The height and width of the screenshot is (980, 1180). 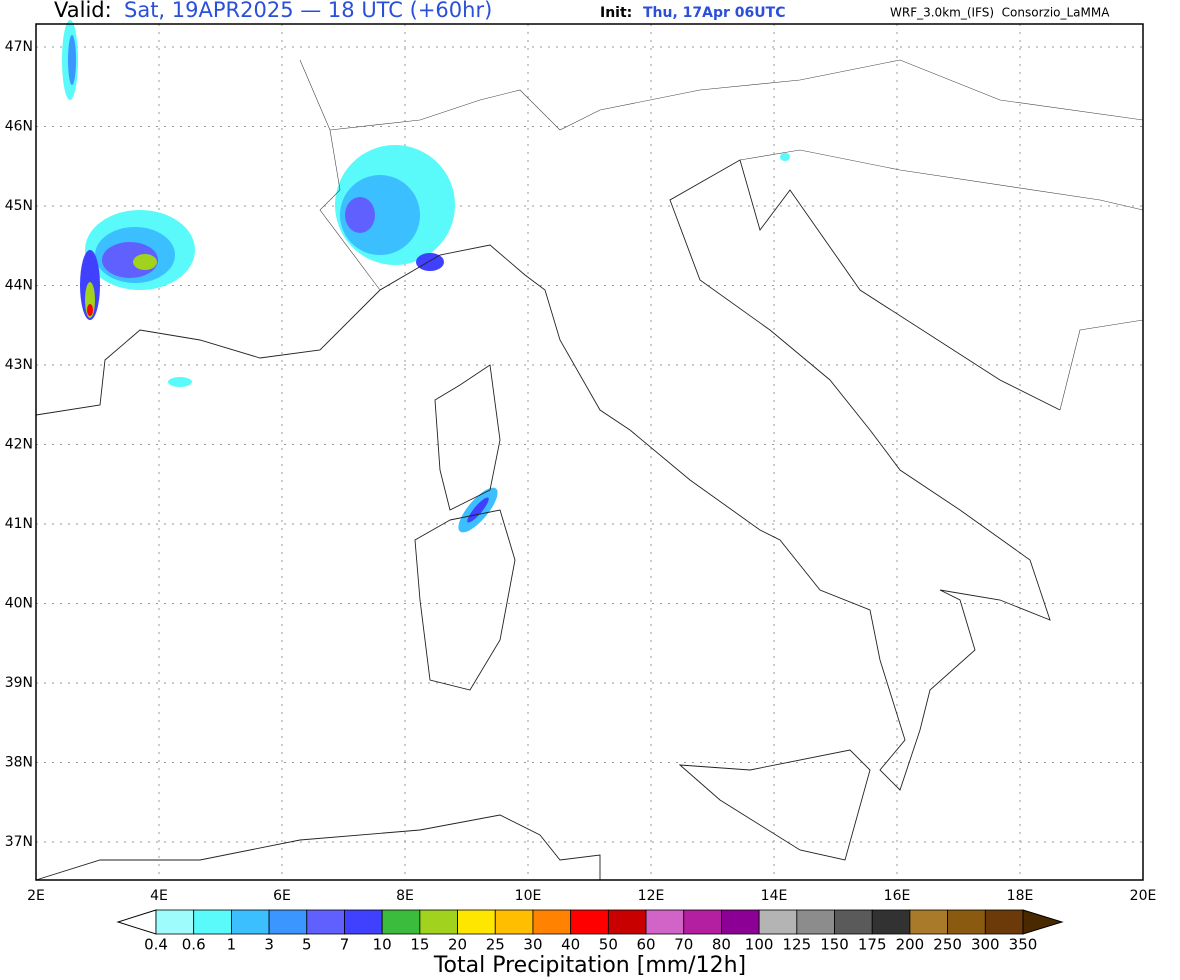 What do you see at coordinates (1143, 896) in the screenshot?
I see `lon-tick-label: 20E` at bounding box center [1143, 896].